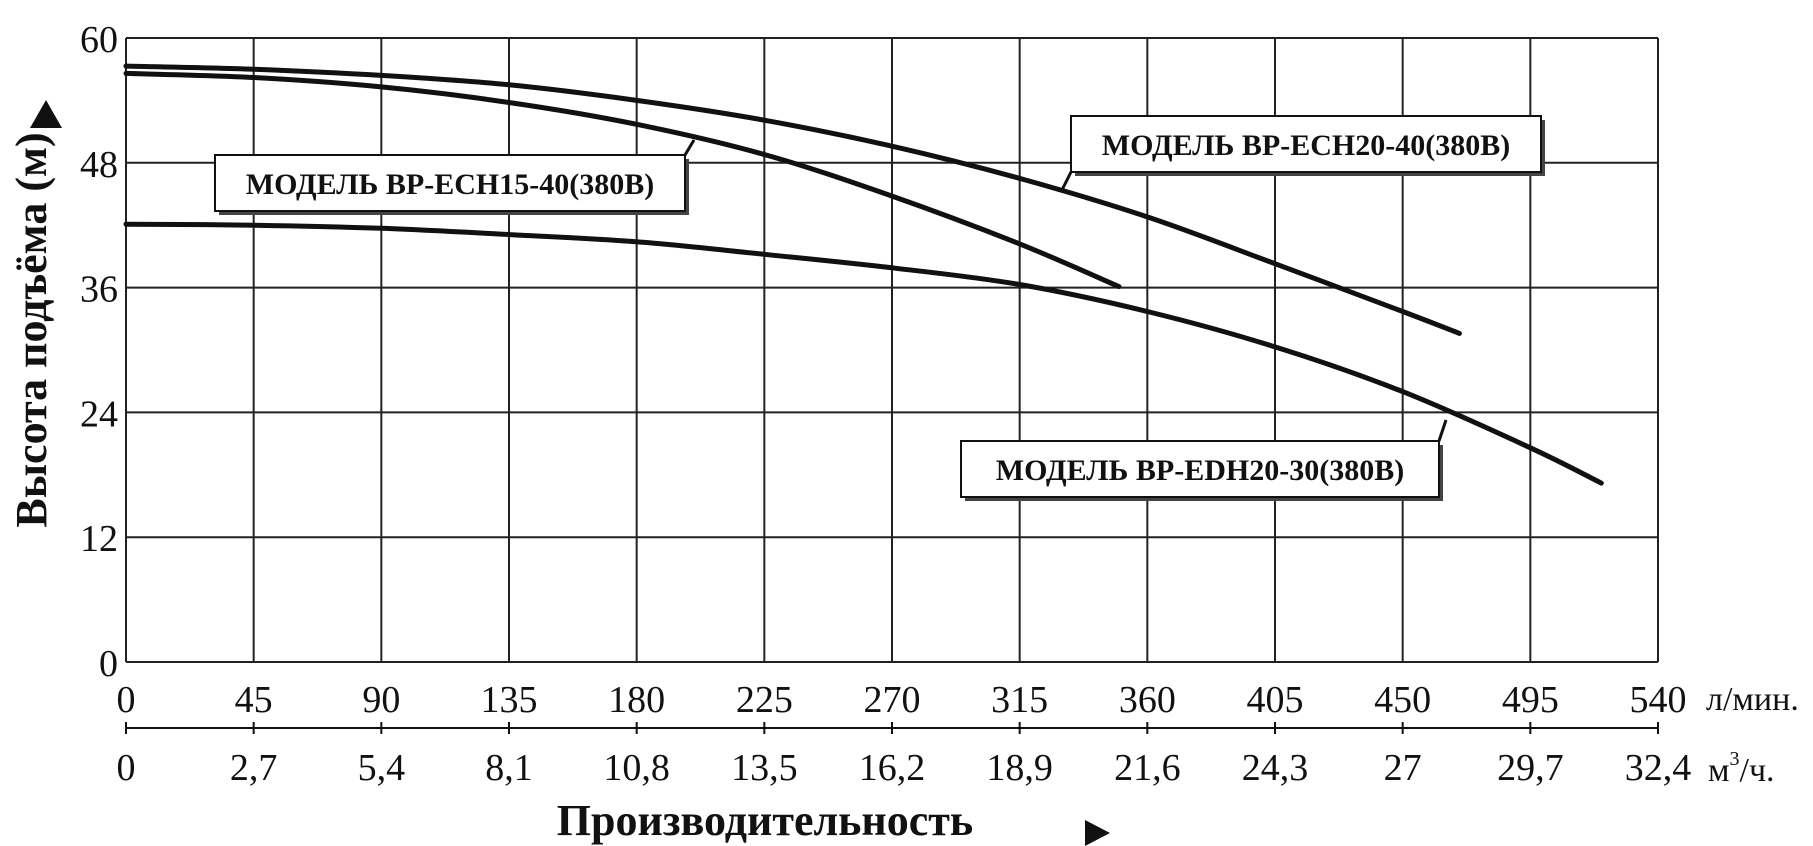 This screenshot has height=846, width=1813. What do you see at coordinates (31, 329) in the screenshot?
I see `y-axis-title: Высота подъёма (м)` at bounding box center [31, 329].